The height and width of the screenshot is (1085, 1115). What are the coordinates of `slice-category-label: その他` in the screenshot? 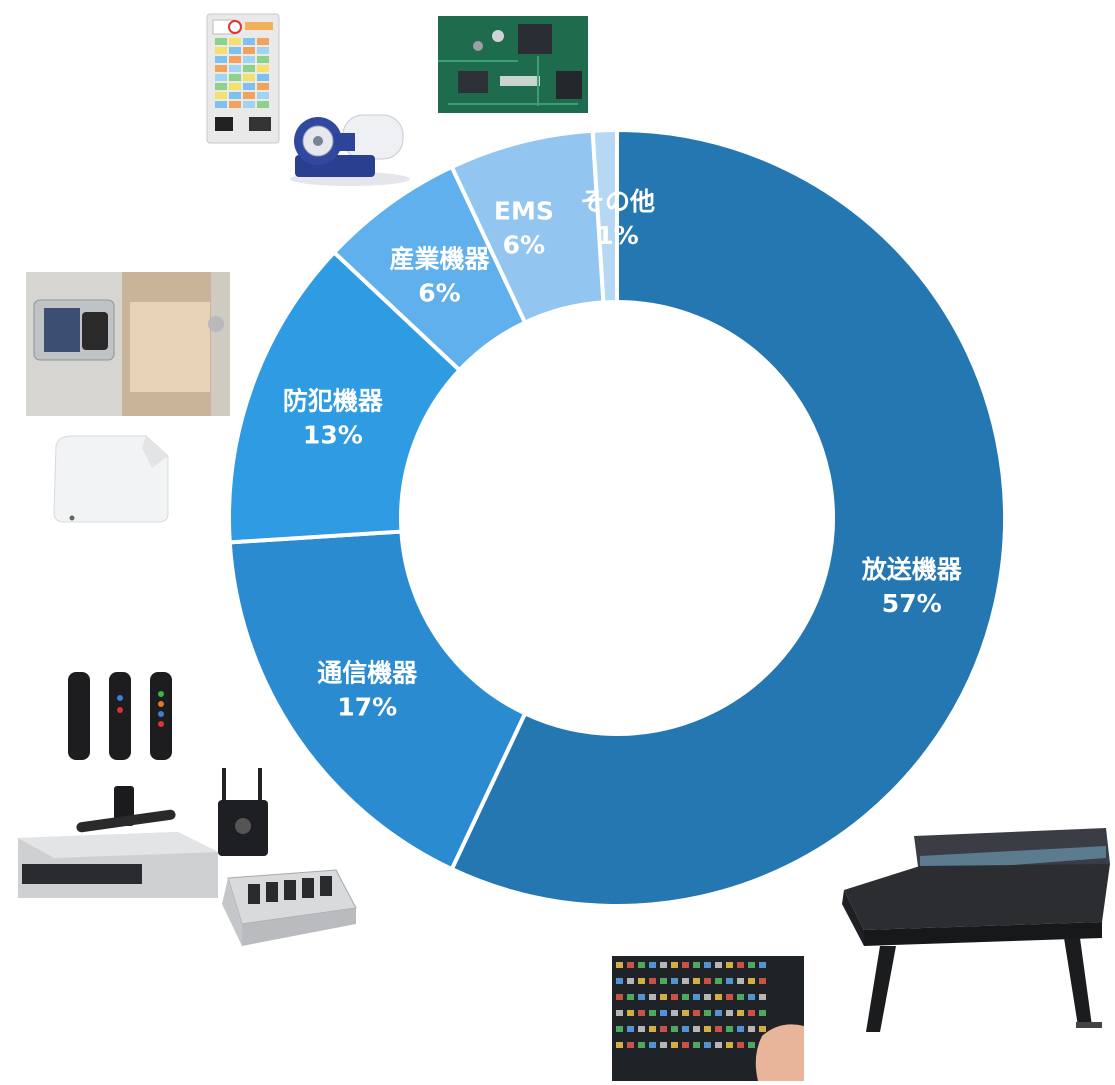 It's located at (617, 201).